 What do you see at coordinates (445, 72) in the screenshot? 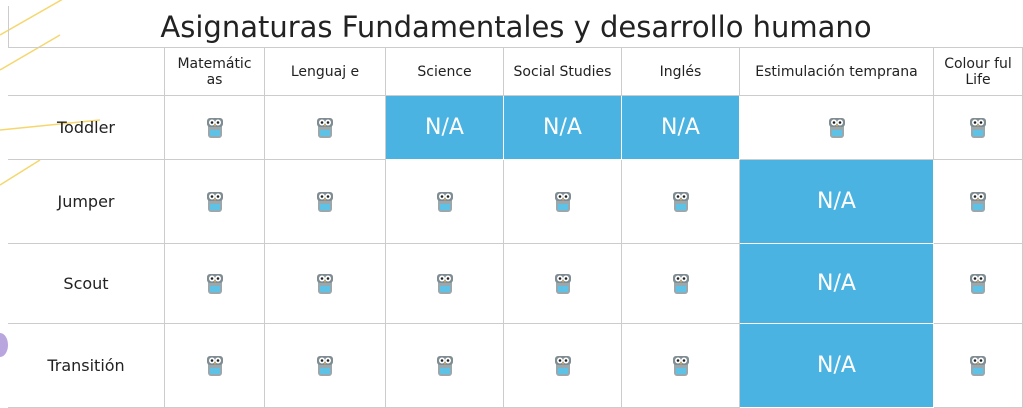
I see `column-header: Science` at bounding box center [445, 72].